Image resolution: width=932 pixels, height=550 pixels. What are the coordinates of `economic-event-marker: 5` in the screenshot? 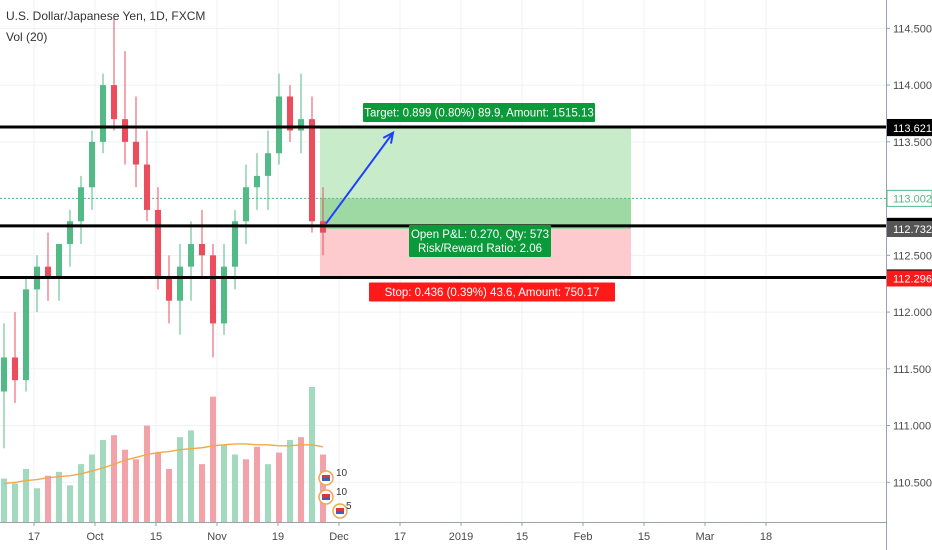 It's located at (342, 510).